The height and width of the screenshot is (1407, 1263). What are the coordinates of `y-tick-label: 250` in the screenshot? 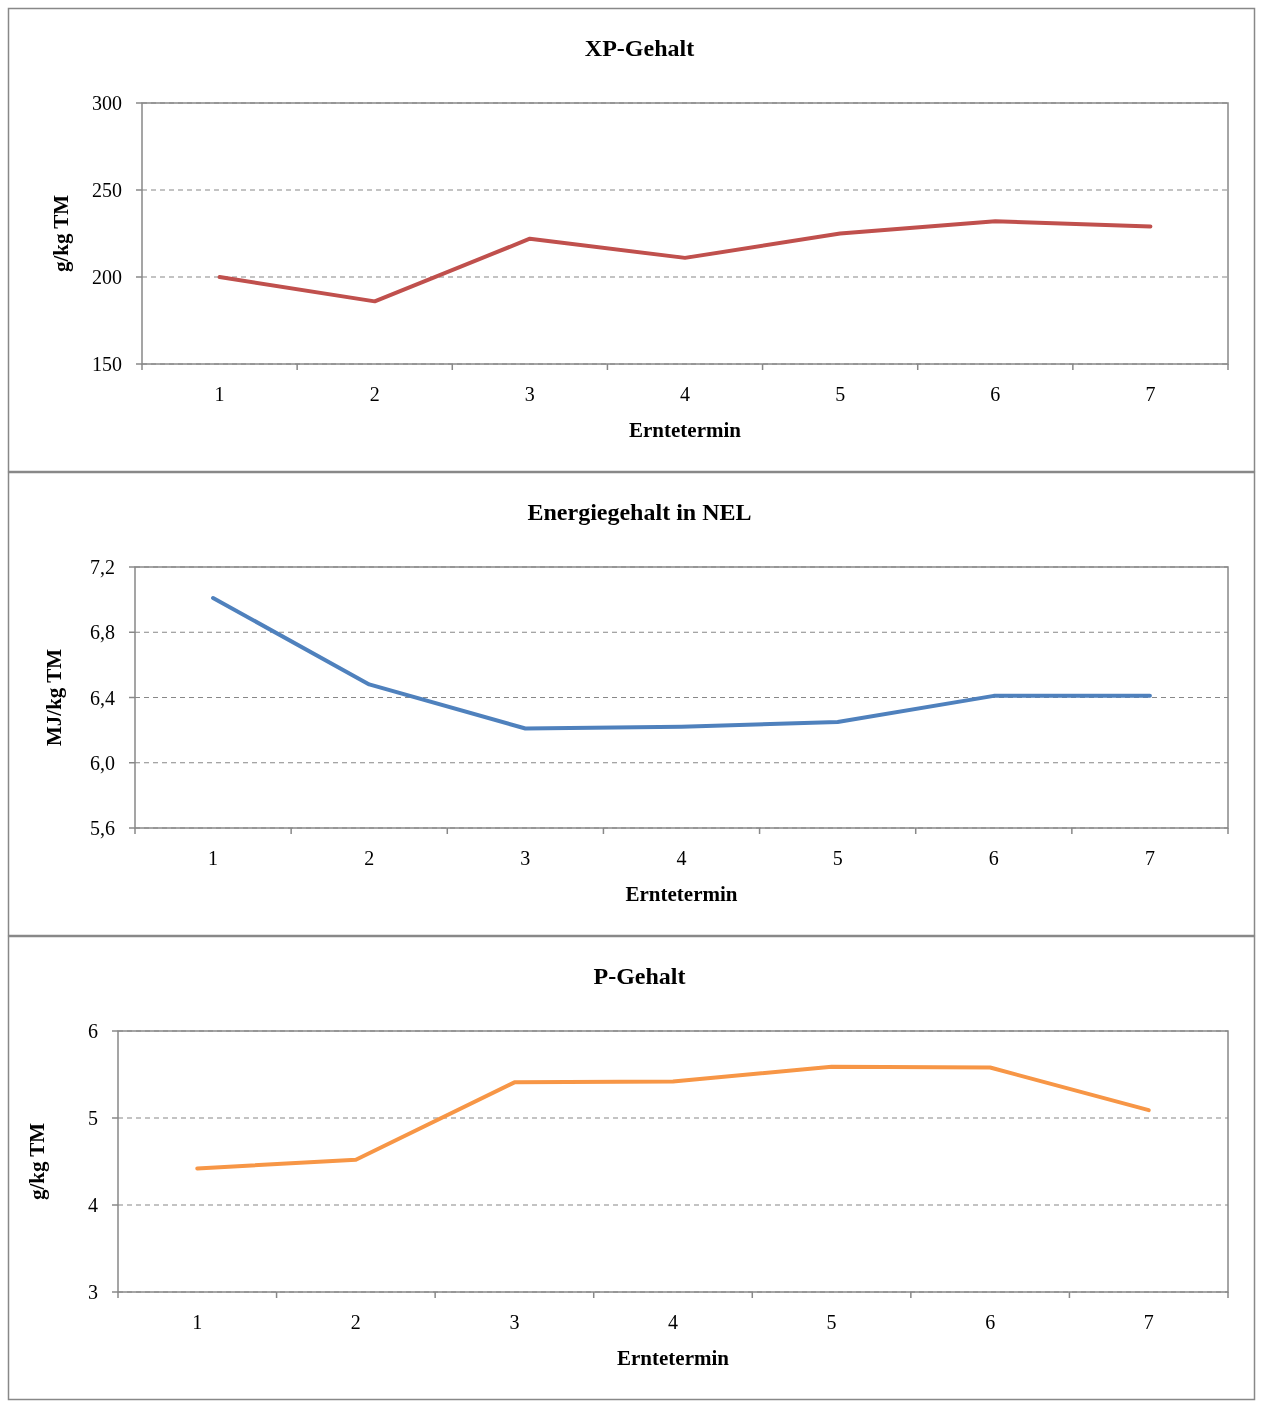 It's located at (107, 190).